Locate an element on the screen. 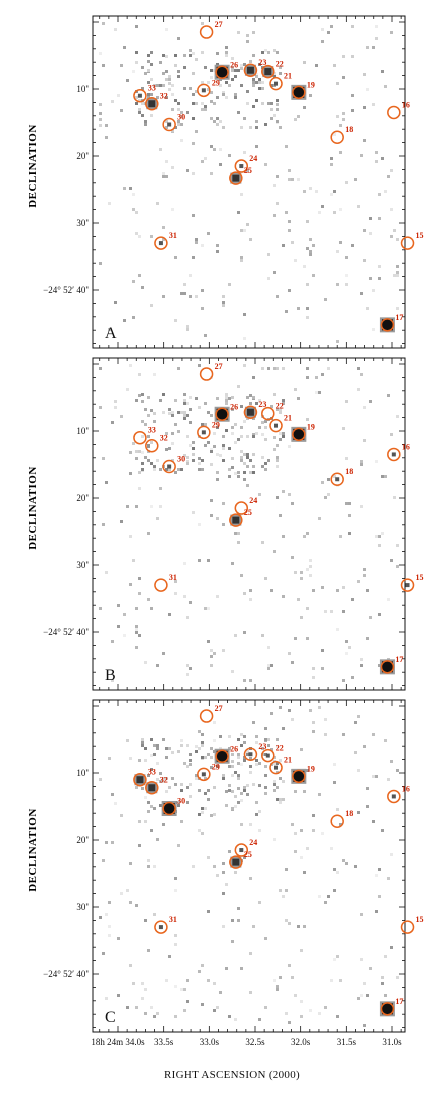  source-32: 32 is located at coordinates (156, 785).